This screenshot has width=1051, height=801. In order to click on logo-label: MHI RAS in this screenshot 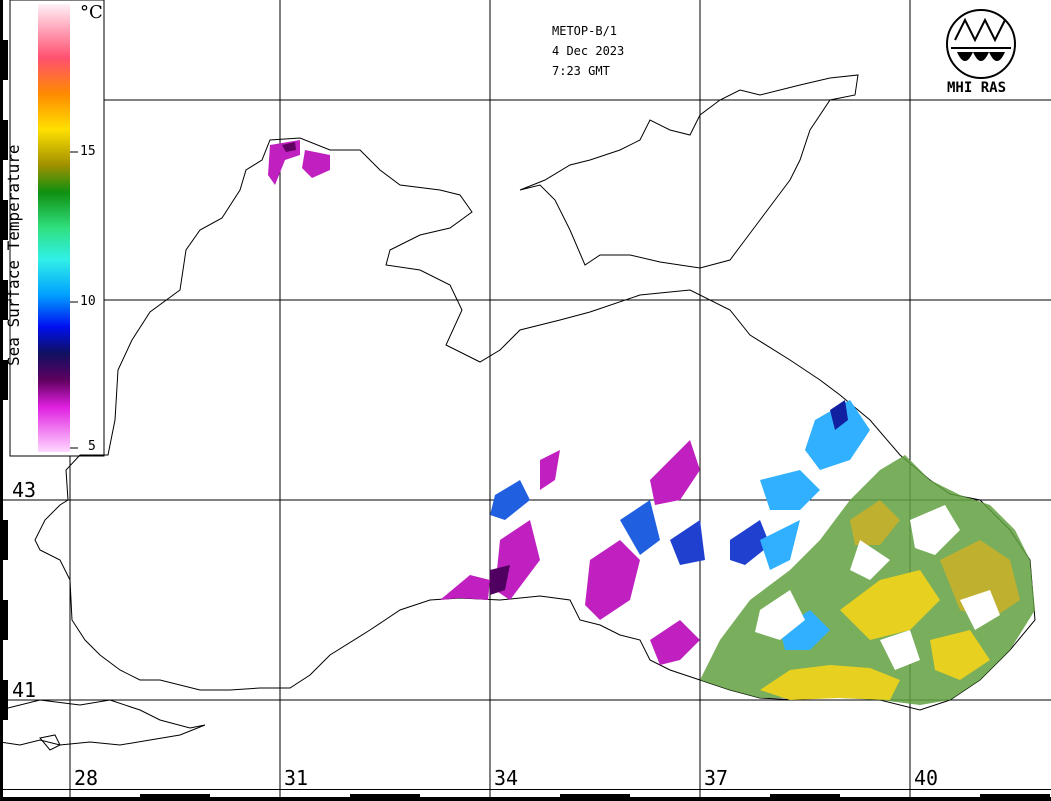, I will do `click(977, 88)`.